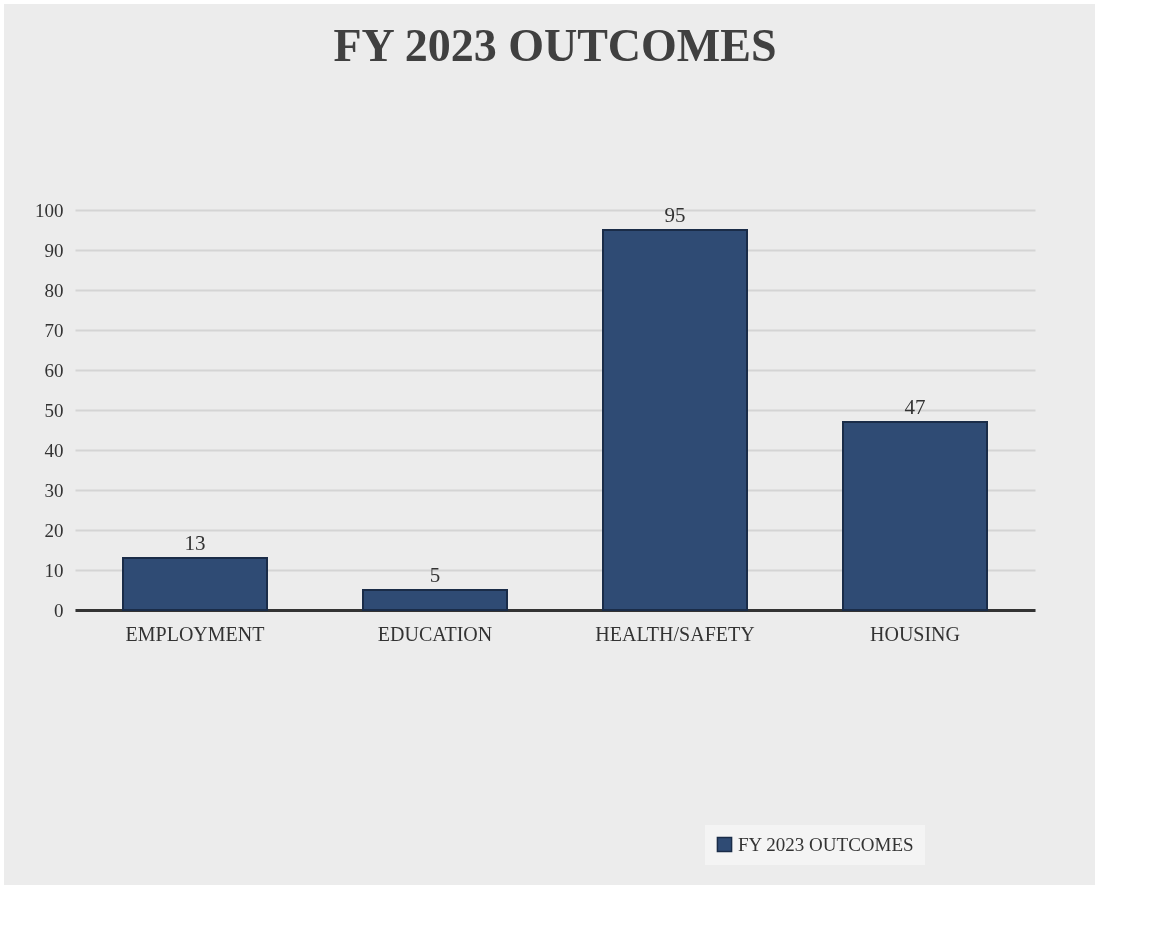 The width and height of the screenshot is (1160, 930). I want to click on legend-label: FY 2023 OUTCOMES, so click(826, 844).